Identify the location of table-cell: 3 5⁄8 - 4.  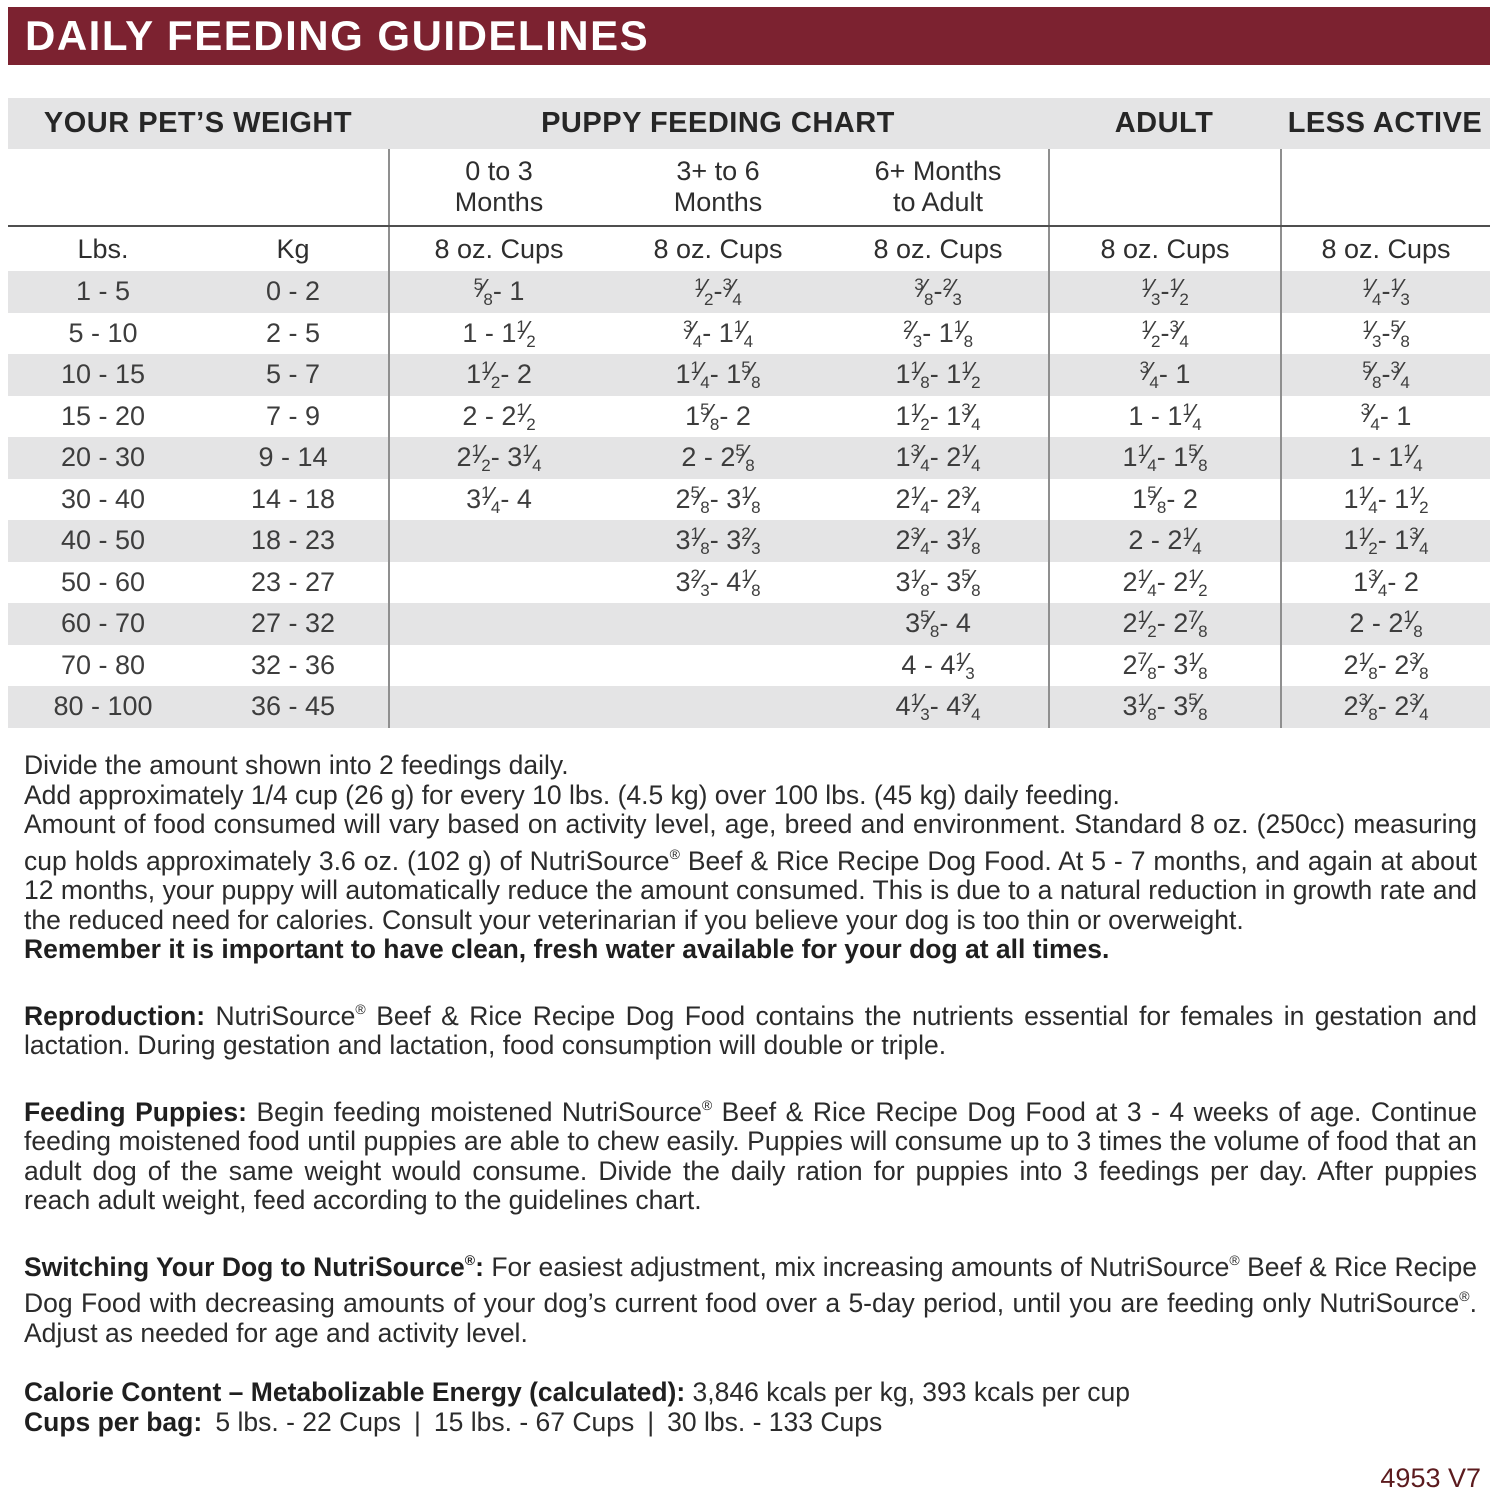
(938, 623).